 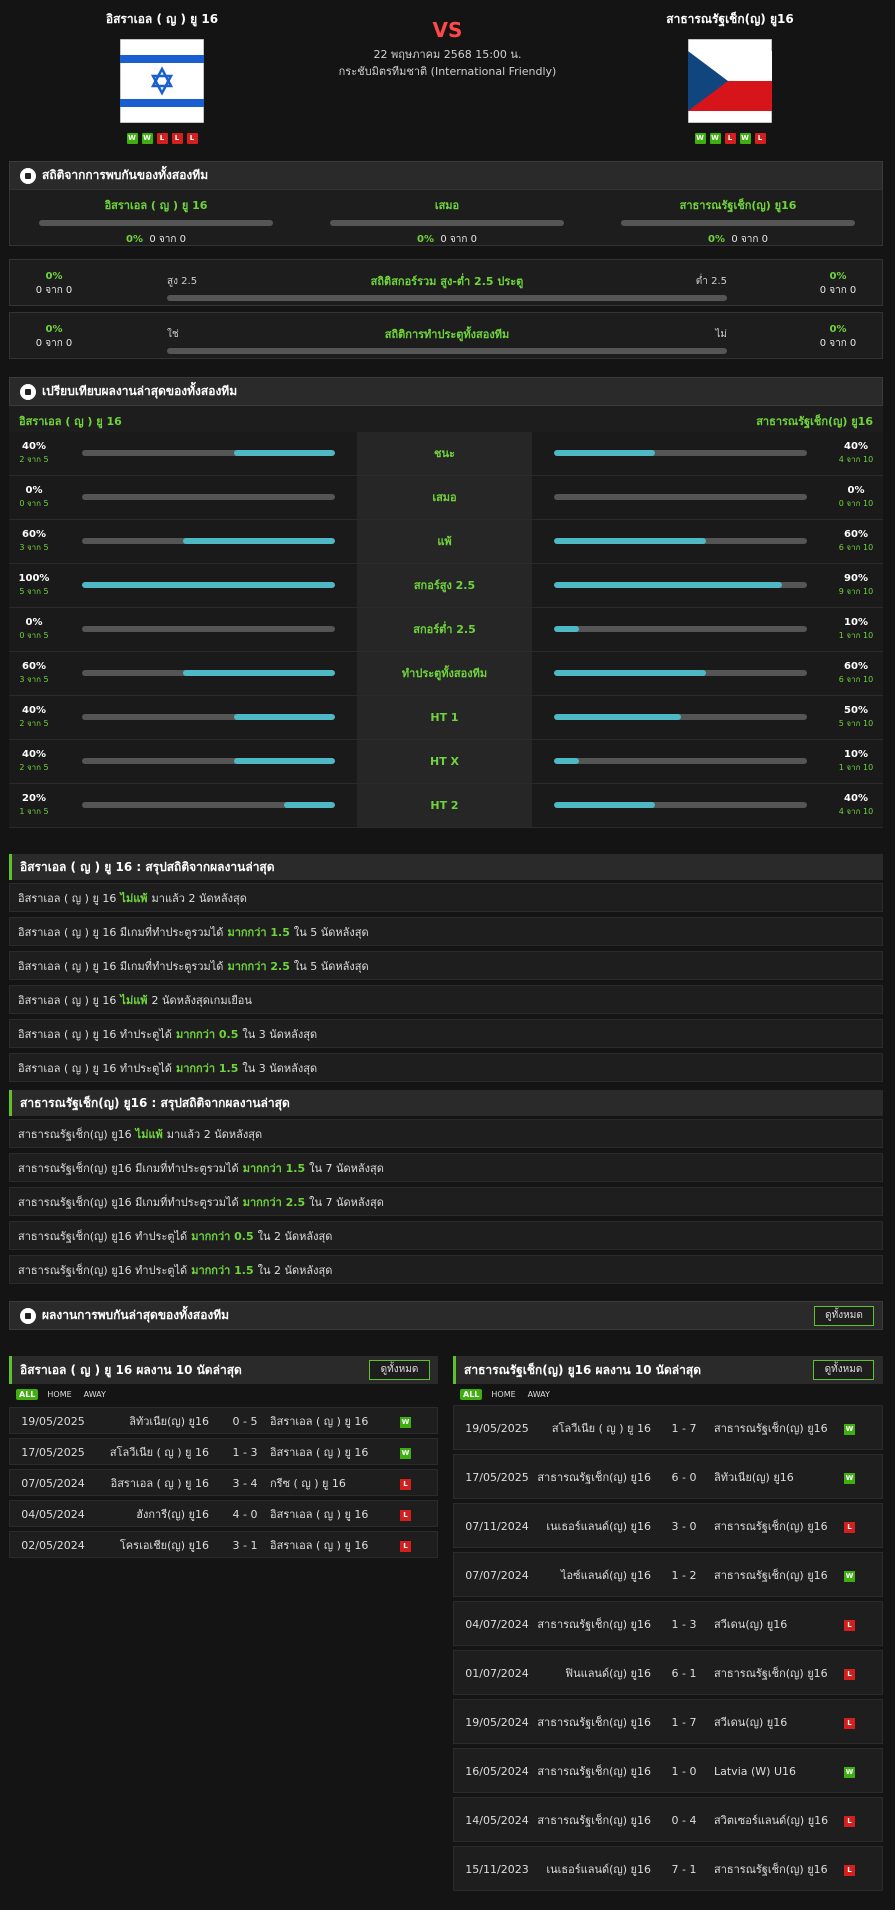 What do you see at coordinates (53, 1483) in the screenshot?
I see `match-date: 07/05/2024` at bounding box center [53, 1483].